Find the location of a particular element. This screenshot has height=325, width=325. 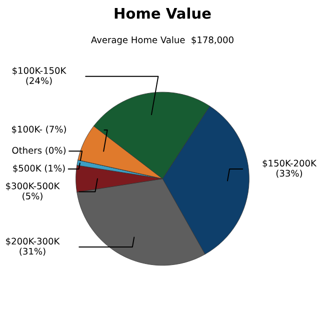

slice-label: $500K (1%) is located at coordinates (39, 168).